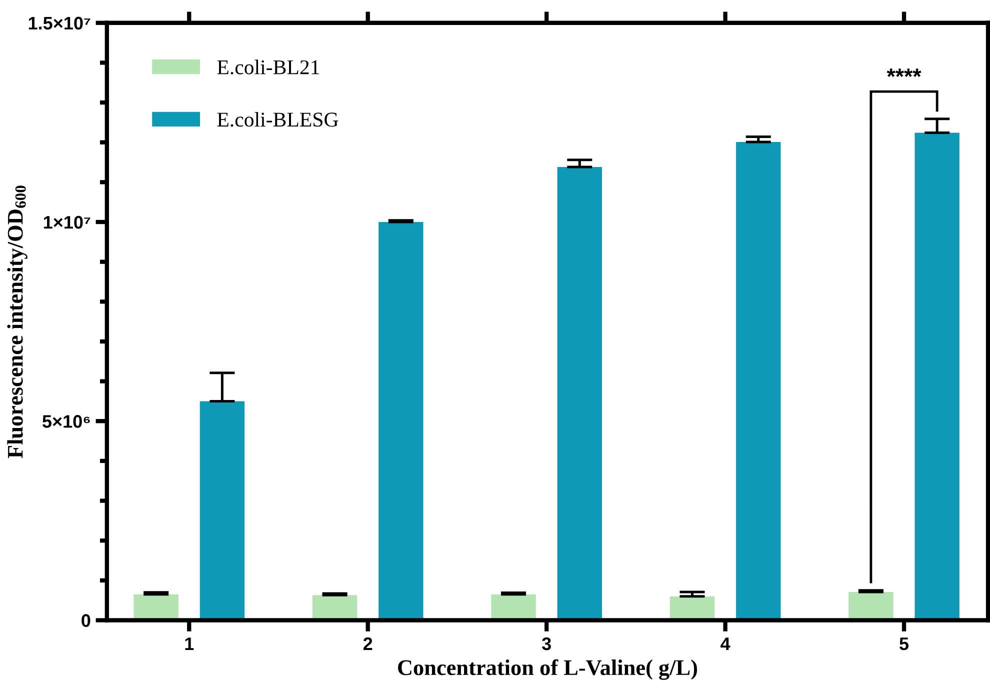 The width and height of the screenshot is (990, 693). Describe the element at coordinates (268, 67) in the screenshot. I see `legend-label: E.coli-BL21` at that location.